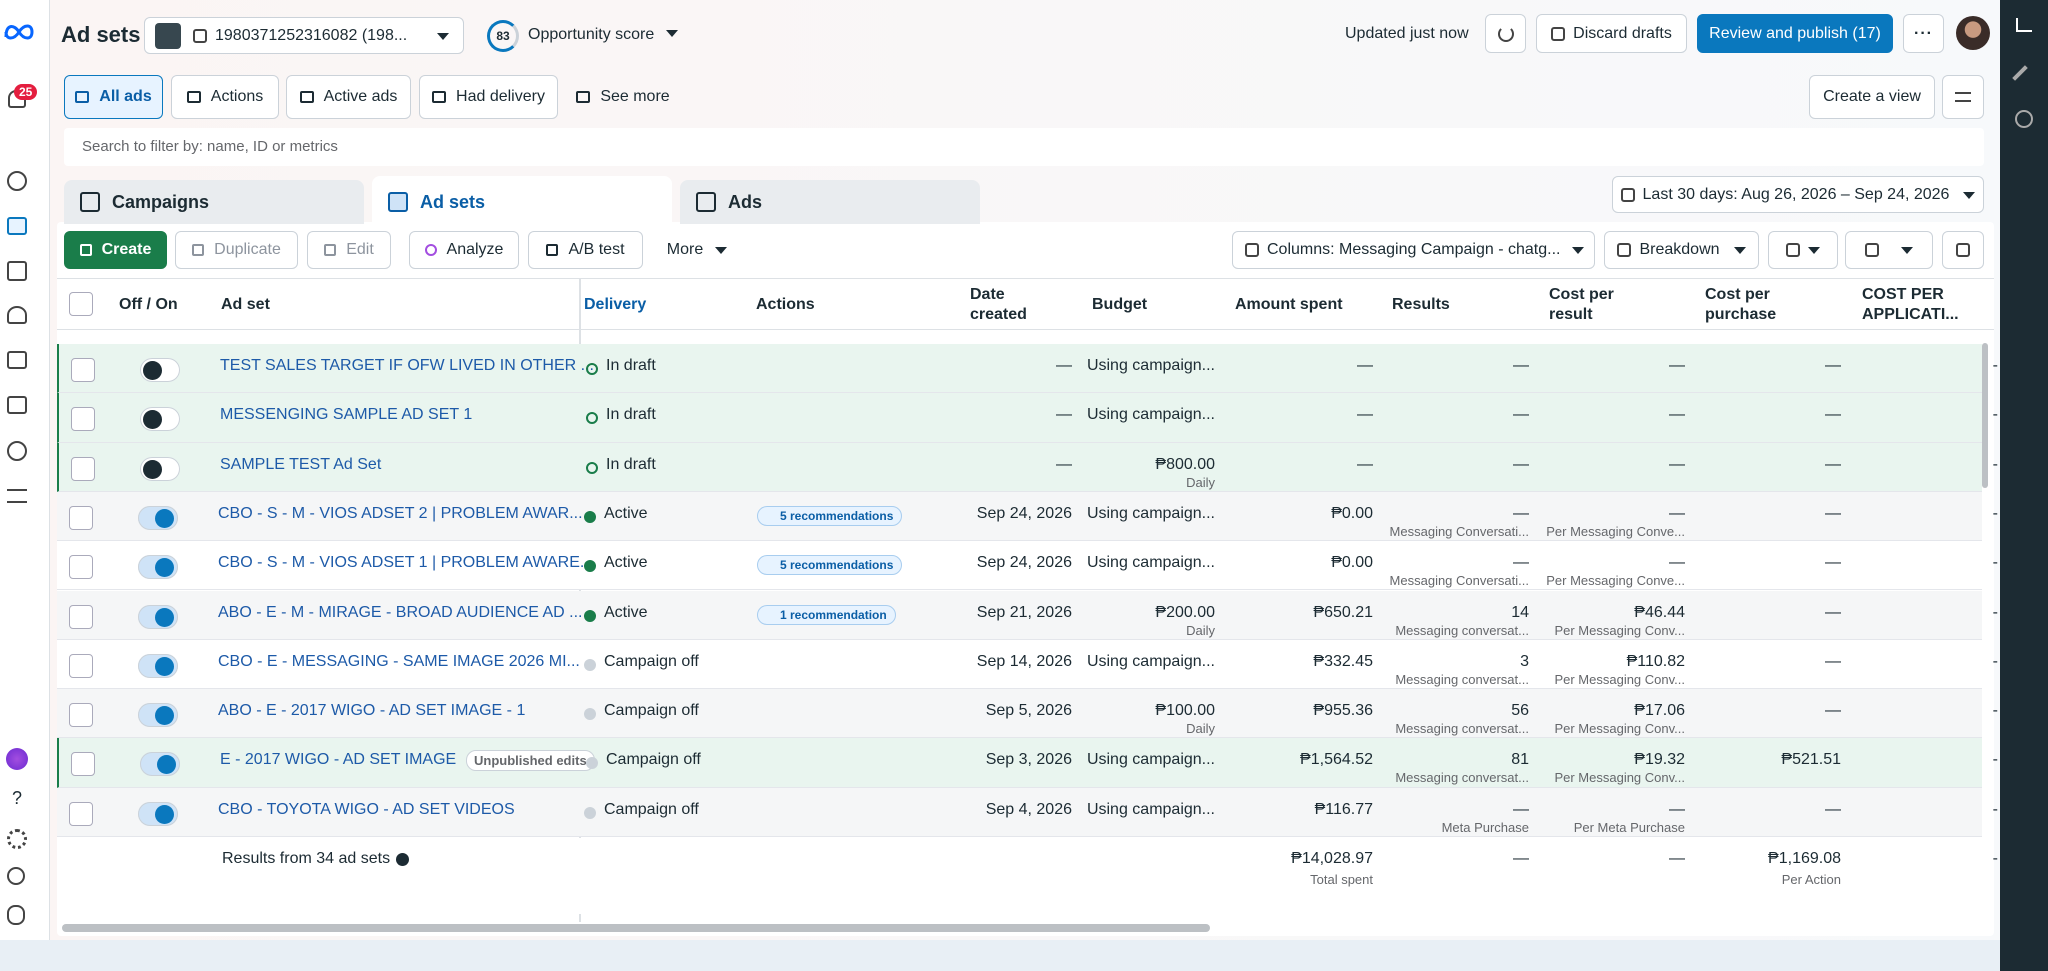 Image resolution: width=2048 pixels, height=971 pixels. What do you see at coordinates (1200, 630) in the screenshot?
I see `budget-sub: Daily` at bounding box center [1200, 630].